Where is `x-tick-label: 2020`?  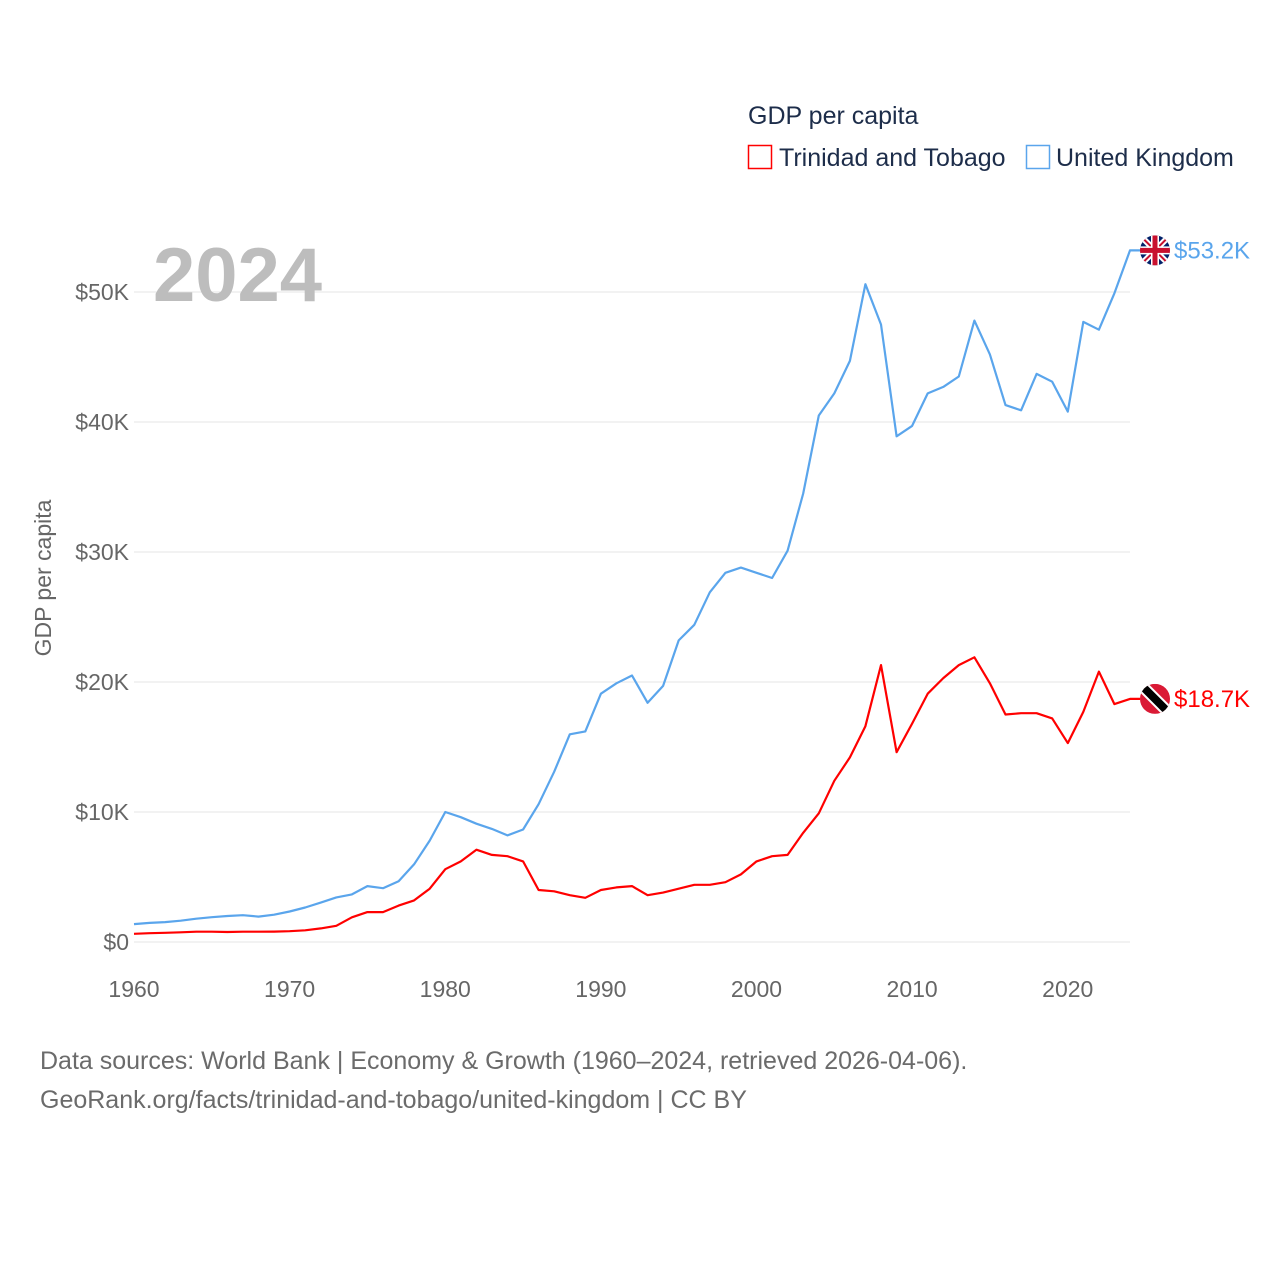
x-tick-label: 2020 is located at coordinates (1067, 989).